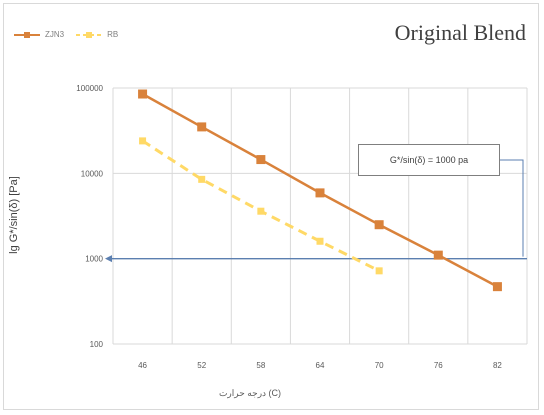  Describe the element at coordinates (113, 34) in the screenshot. I see `legend-label-rb: RB` at that location.